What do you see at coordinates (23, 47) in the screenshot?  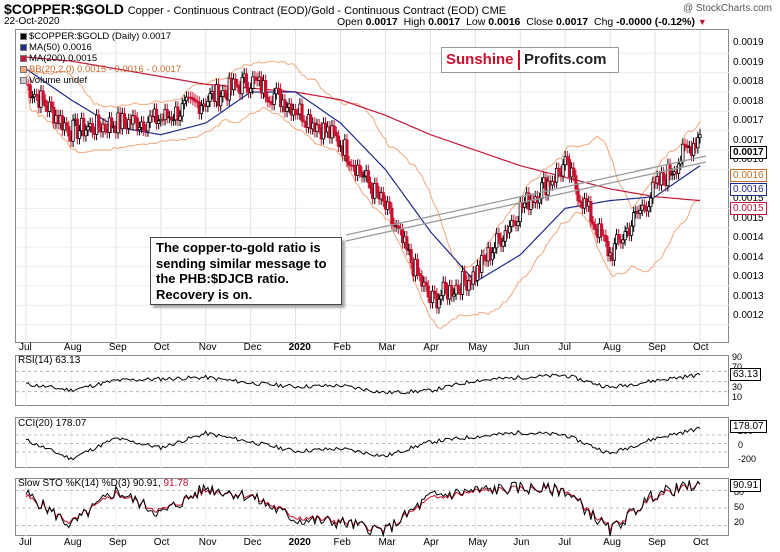 I see `ma50-swatch` at bounding box center [23, 47].